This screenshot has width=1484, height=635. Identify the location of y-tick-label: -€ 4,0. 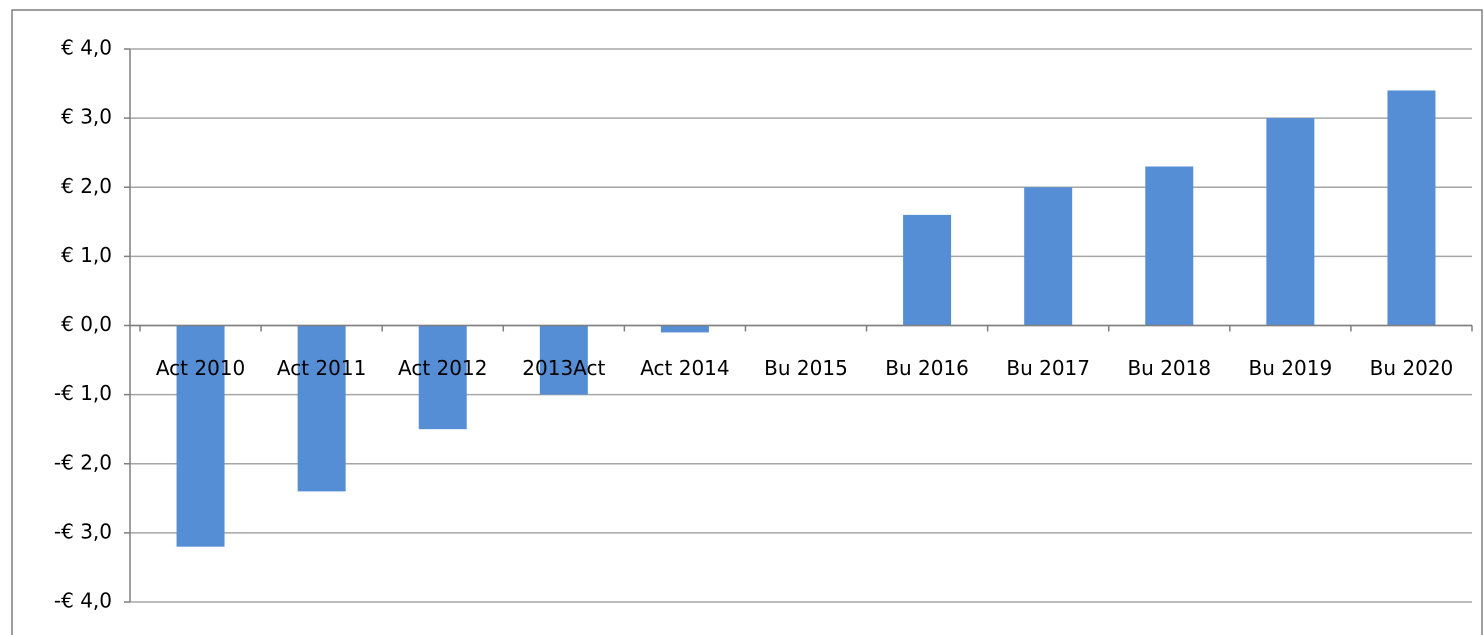
(83, 601).